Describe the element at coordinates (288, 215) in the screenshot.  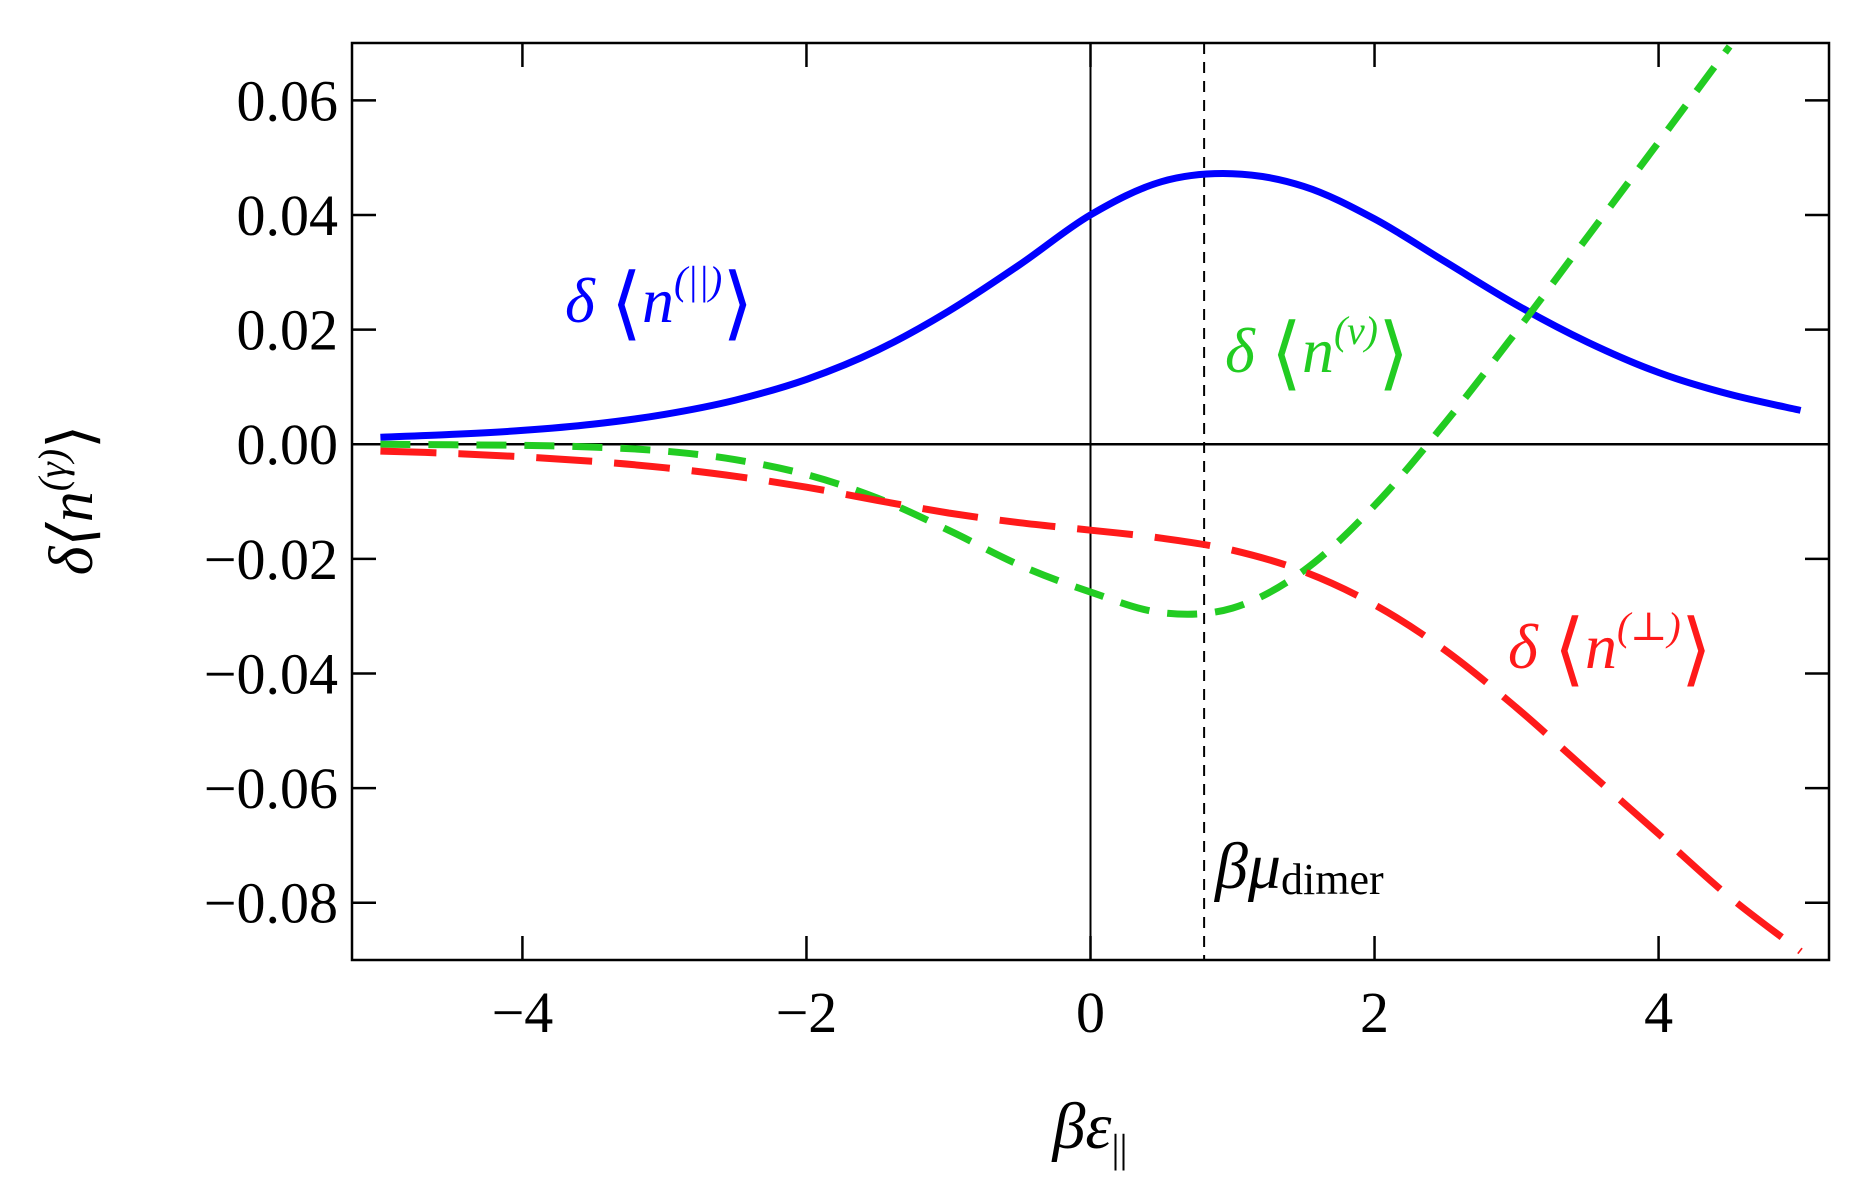
I see `y-tick-label: 0.04` at that location.